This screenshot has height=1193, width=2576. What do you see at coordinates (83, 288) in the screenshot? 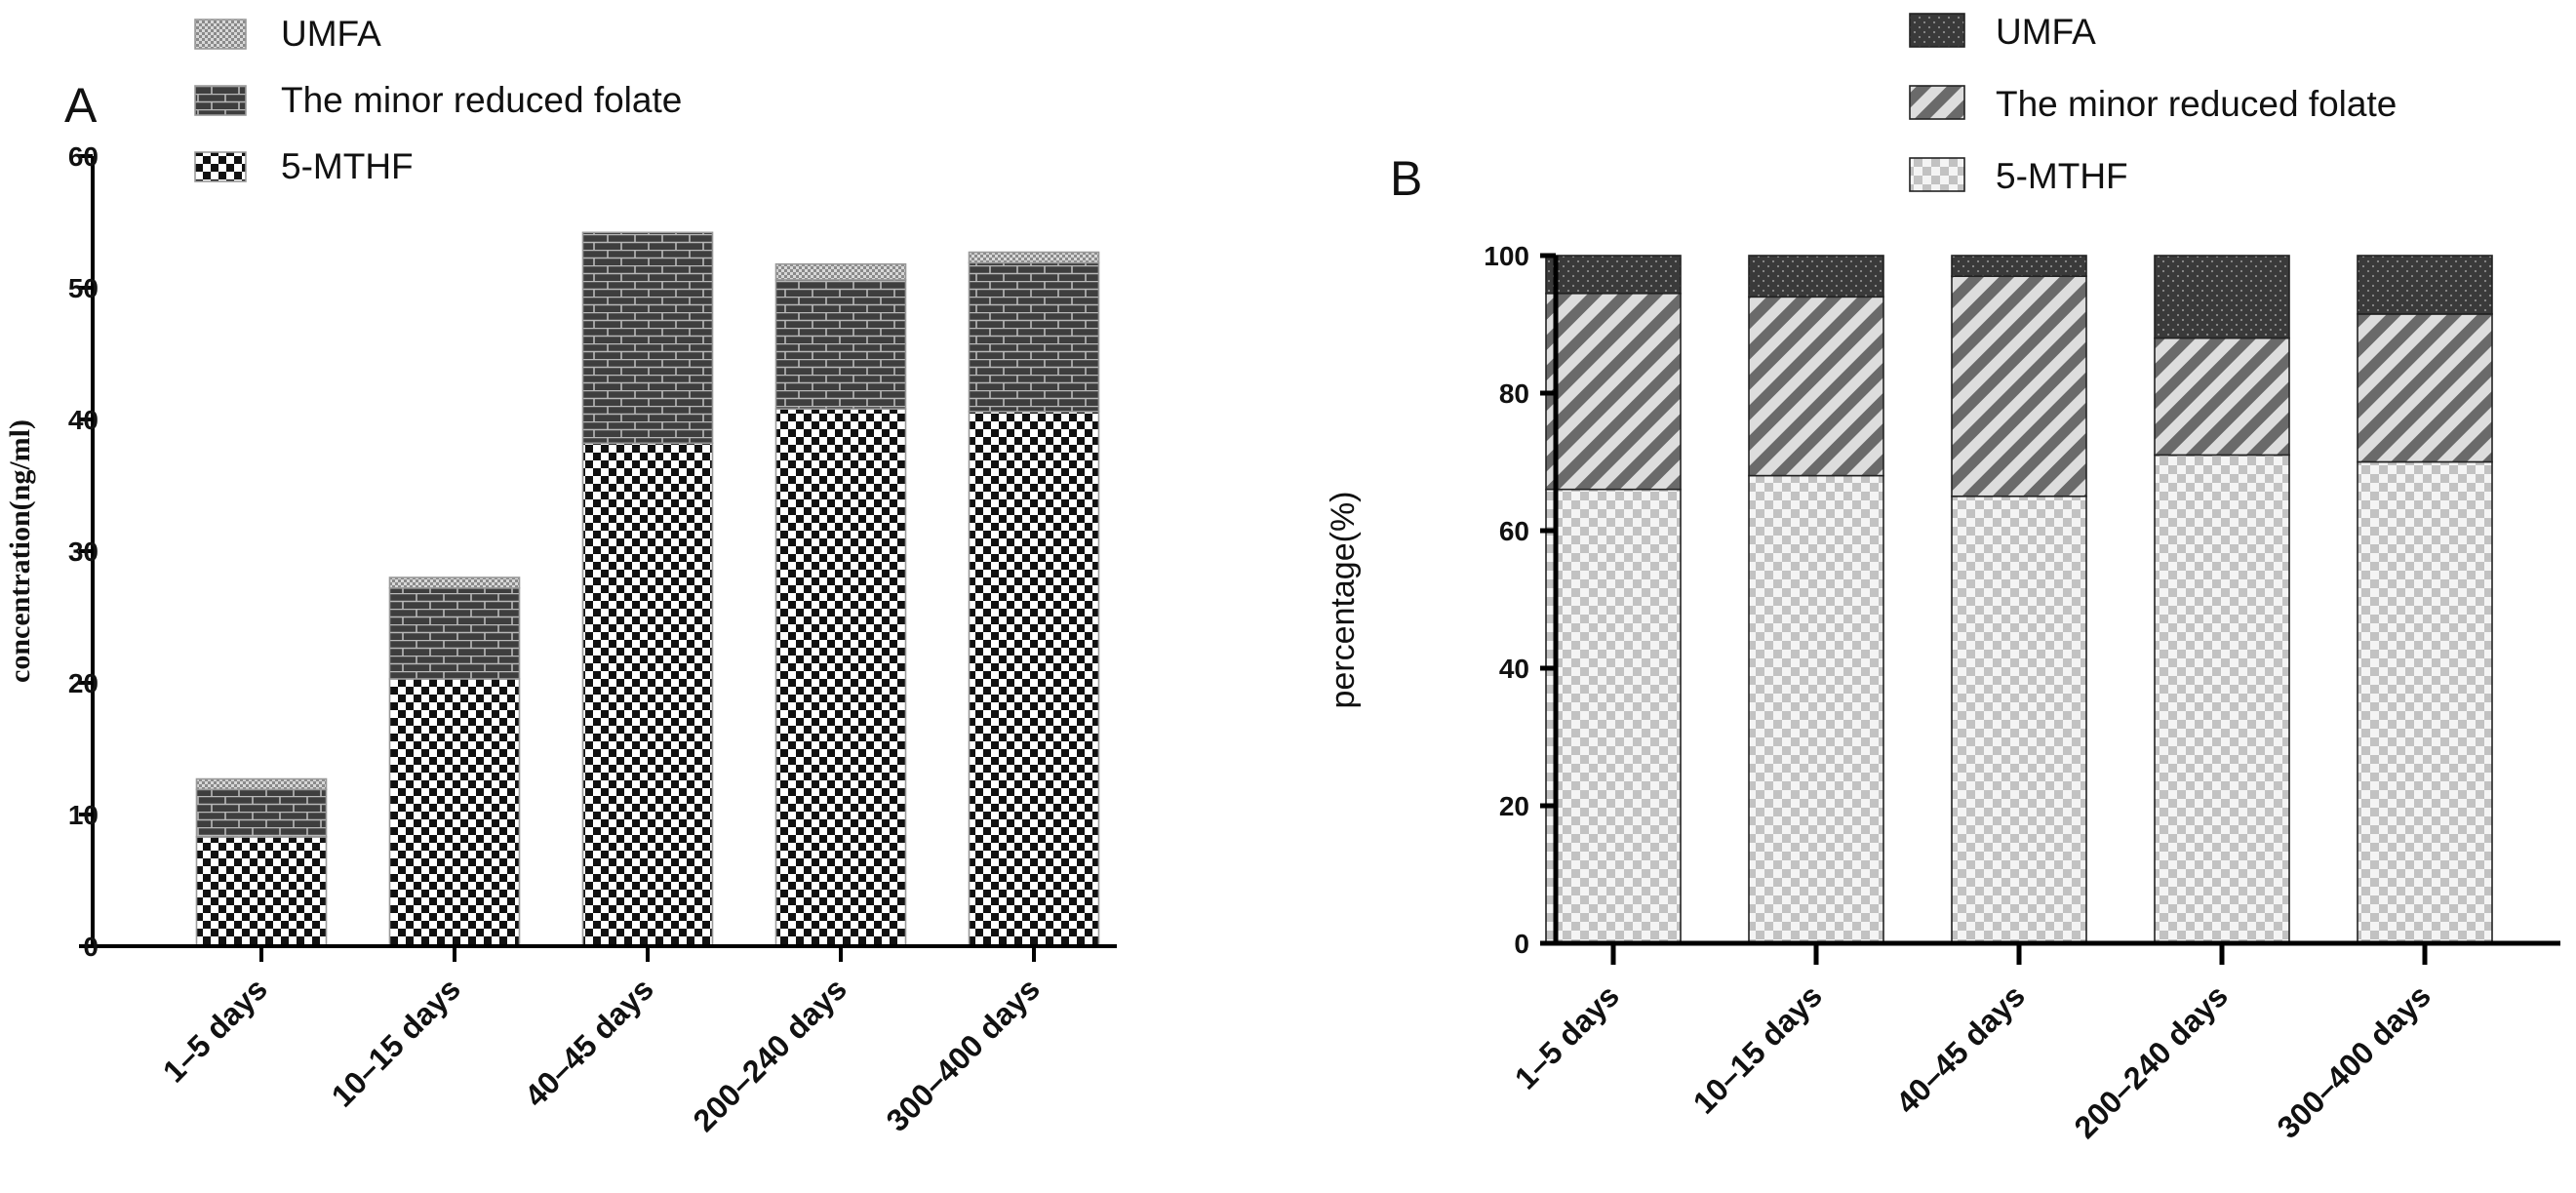
I see `y-tick-label: 50` at bounding box center [83, 288].